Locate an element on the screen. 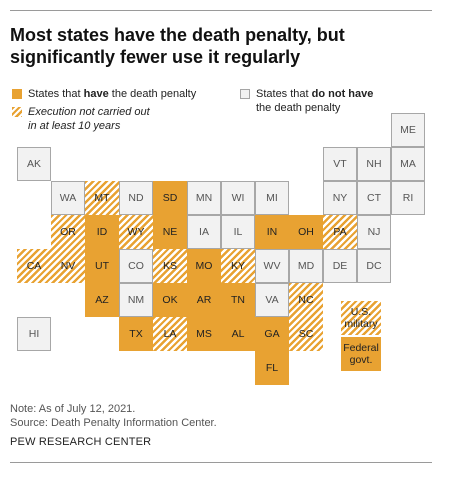 The width and height of the screenshot is (452, 484). state-tile-ia: IA is located at coordinates (204, 232).